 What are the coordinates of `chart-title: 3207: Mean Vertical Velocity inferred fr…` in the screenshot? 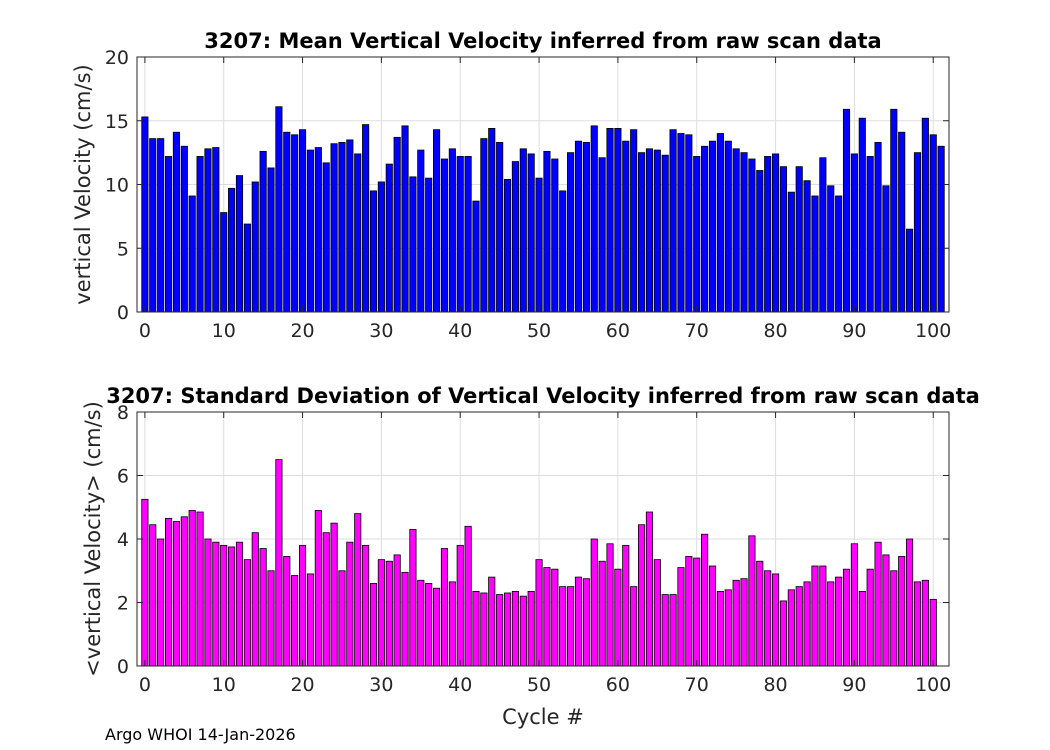 It's located at (542, 41).